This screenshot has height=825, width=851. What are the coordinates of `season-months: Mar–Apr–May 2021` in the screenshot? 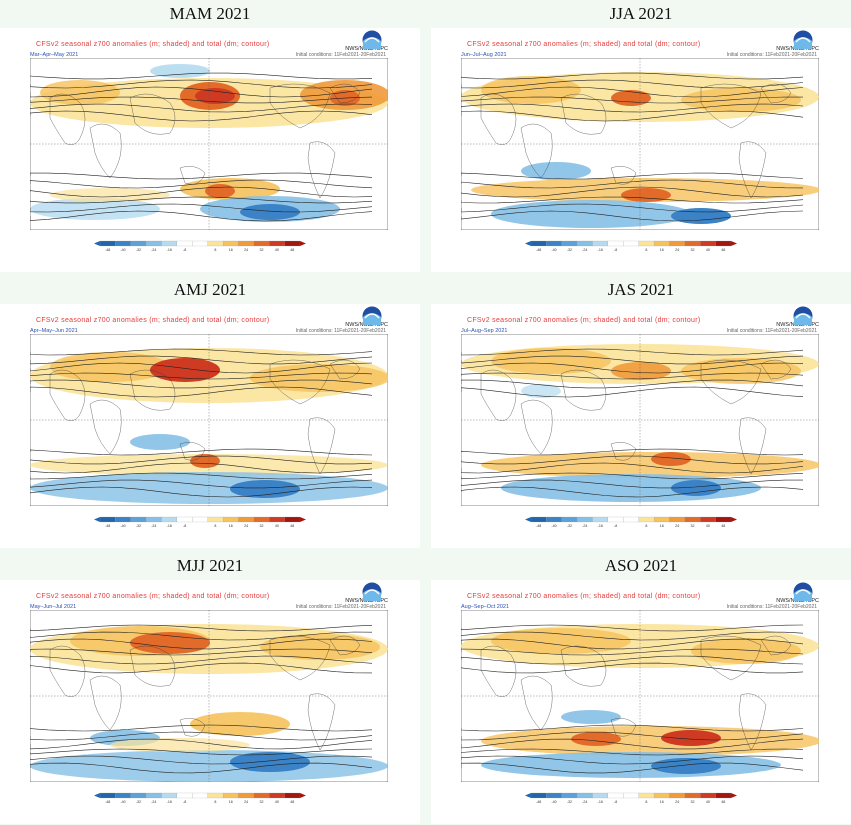 It's located at (54, 55).